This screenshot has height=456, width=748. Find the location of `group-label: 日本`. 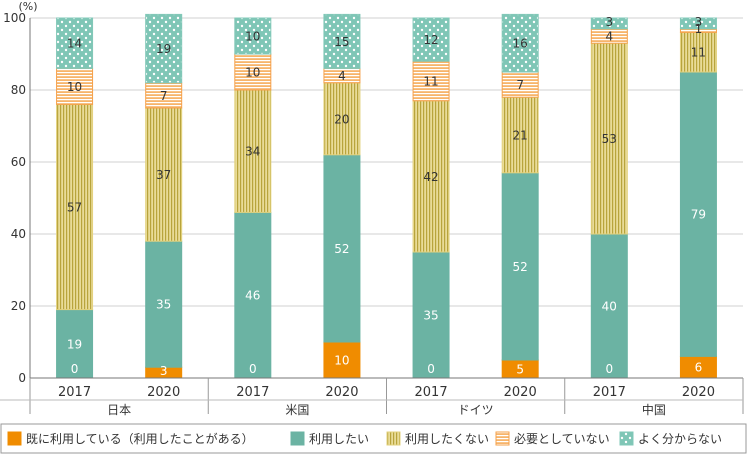

group-label: 日本 is located at coordinates (119, 410).